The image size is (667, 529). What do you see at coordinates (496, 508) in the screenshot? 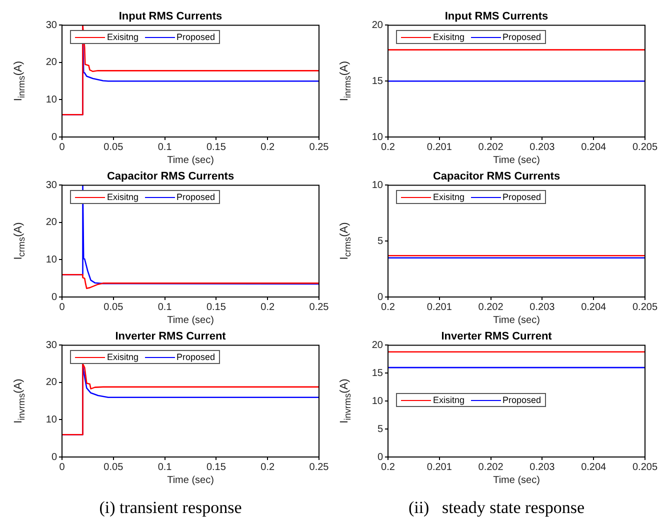
I see `text: (ii) steady state response` at bounding box center [496, 508].